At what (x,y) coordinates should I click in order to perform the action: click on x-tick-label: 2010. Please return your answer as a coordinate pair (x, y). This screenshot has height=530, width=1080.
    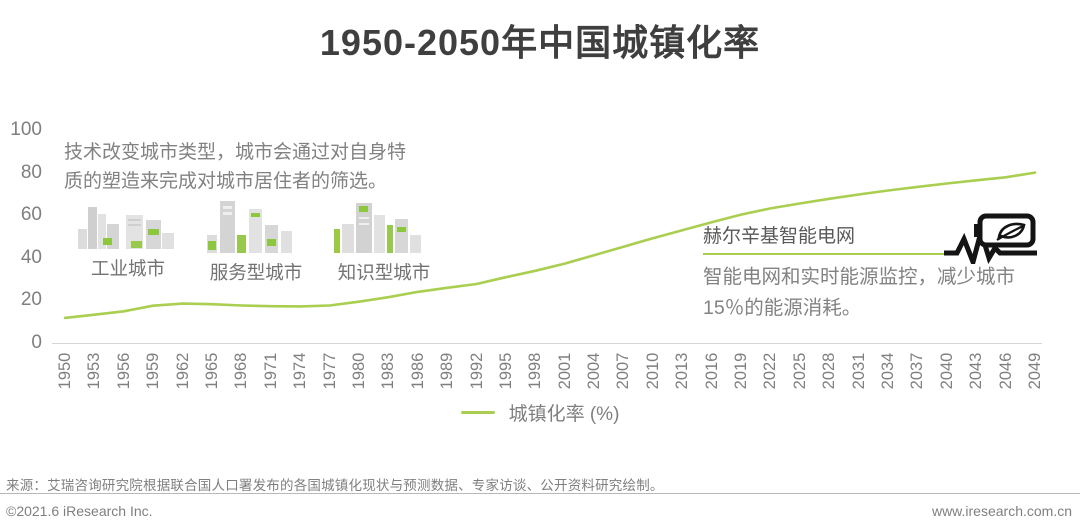
    Looking at the image, I should click on (652, 371).